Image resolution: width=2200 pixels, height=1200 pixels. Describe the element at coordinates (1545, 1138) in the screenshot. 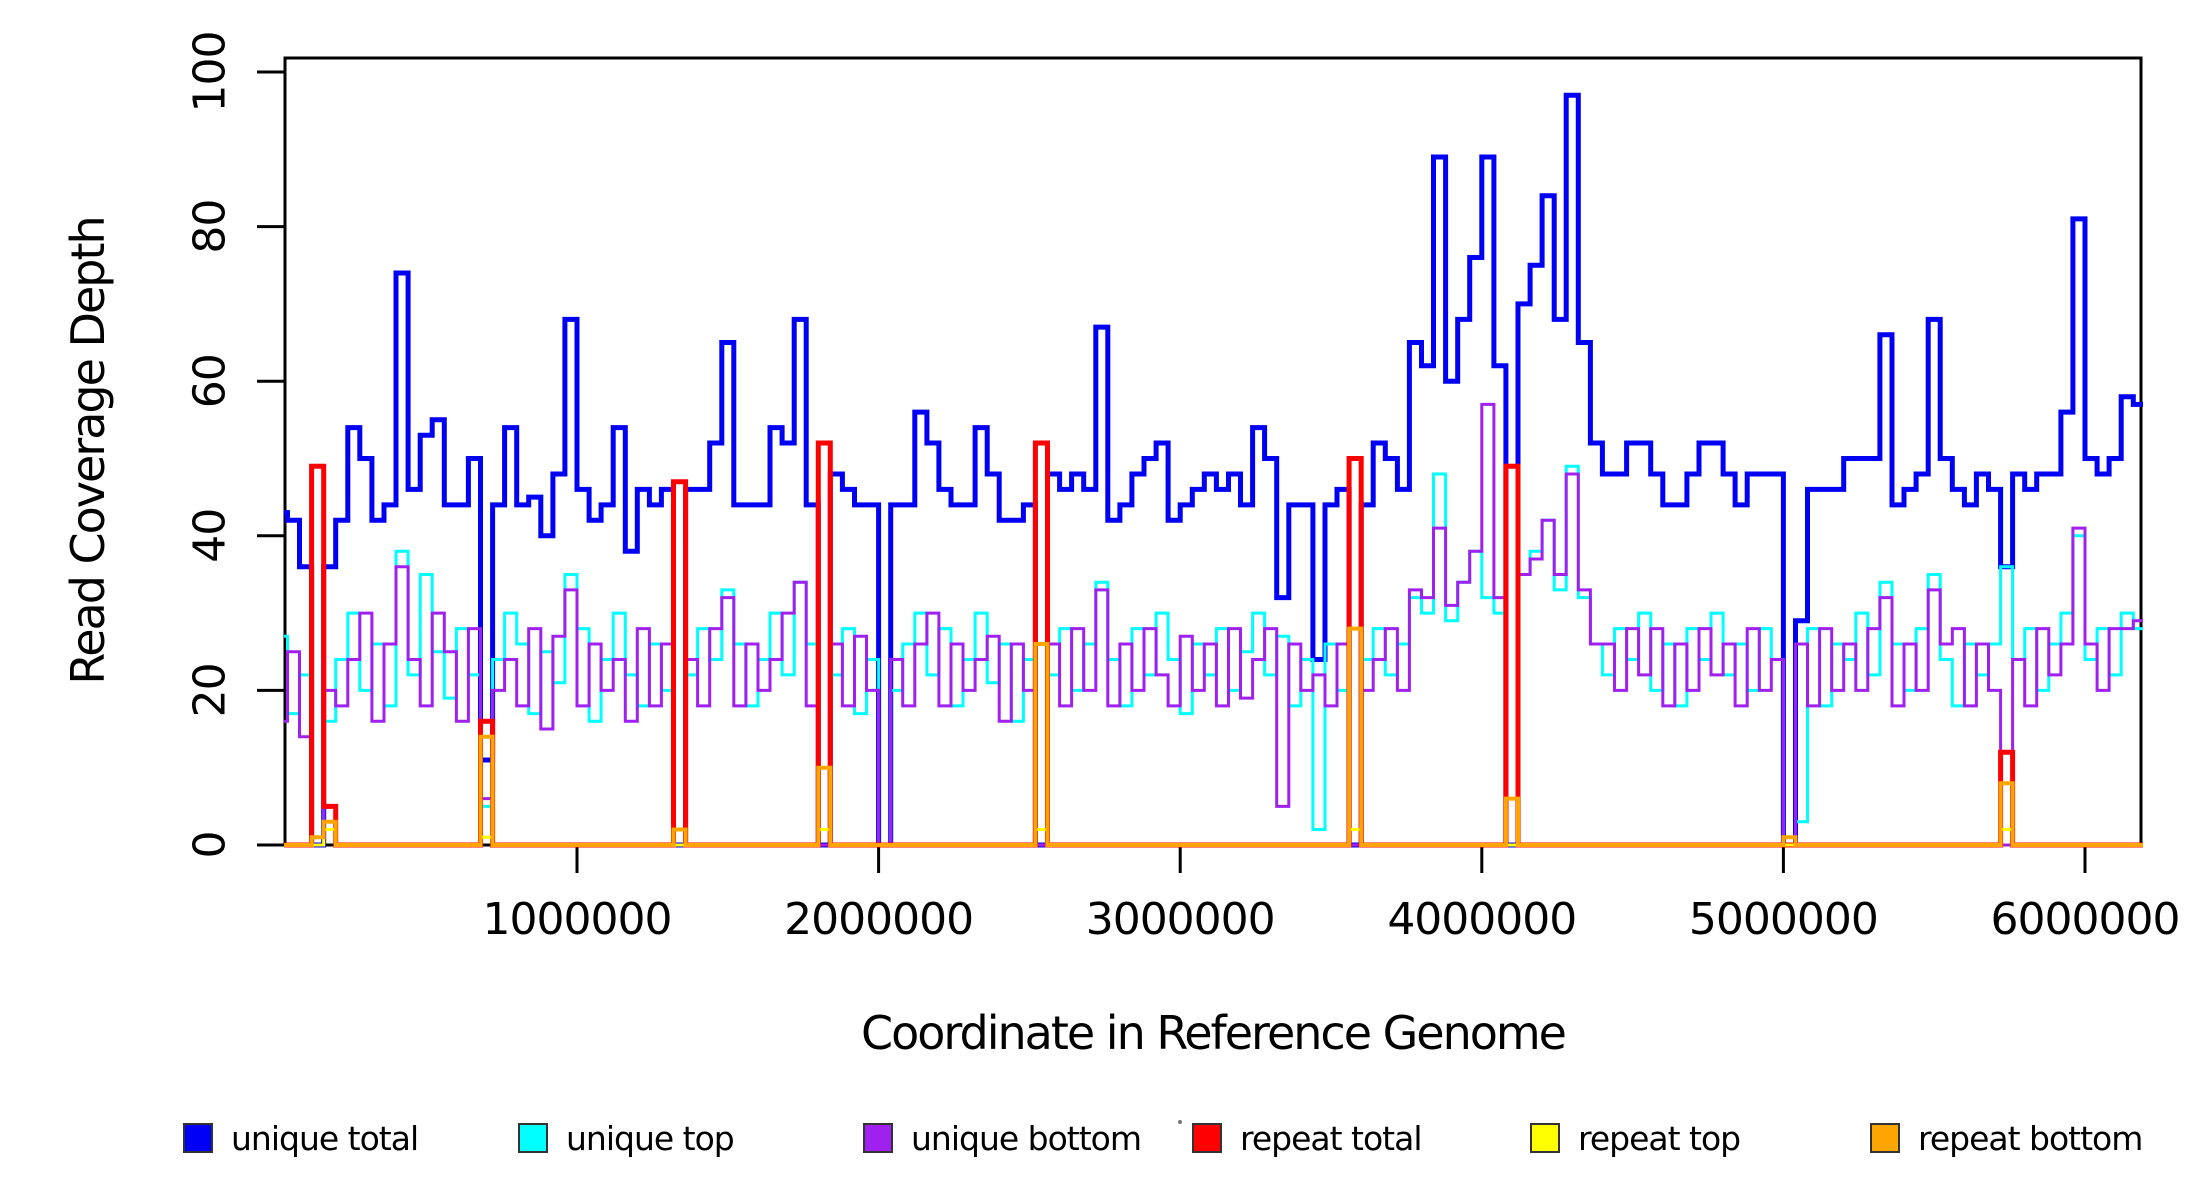

I see `legend-swatch-repeat-top` at that location.